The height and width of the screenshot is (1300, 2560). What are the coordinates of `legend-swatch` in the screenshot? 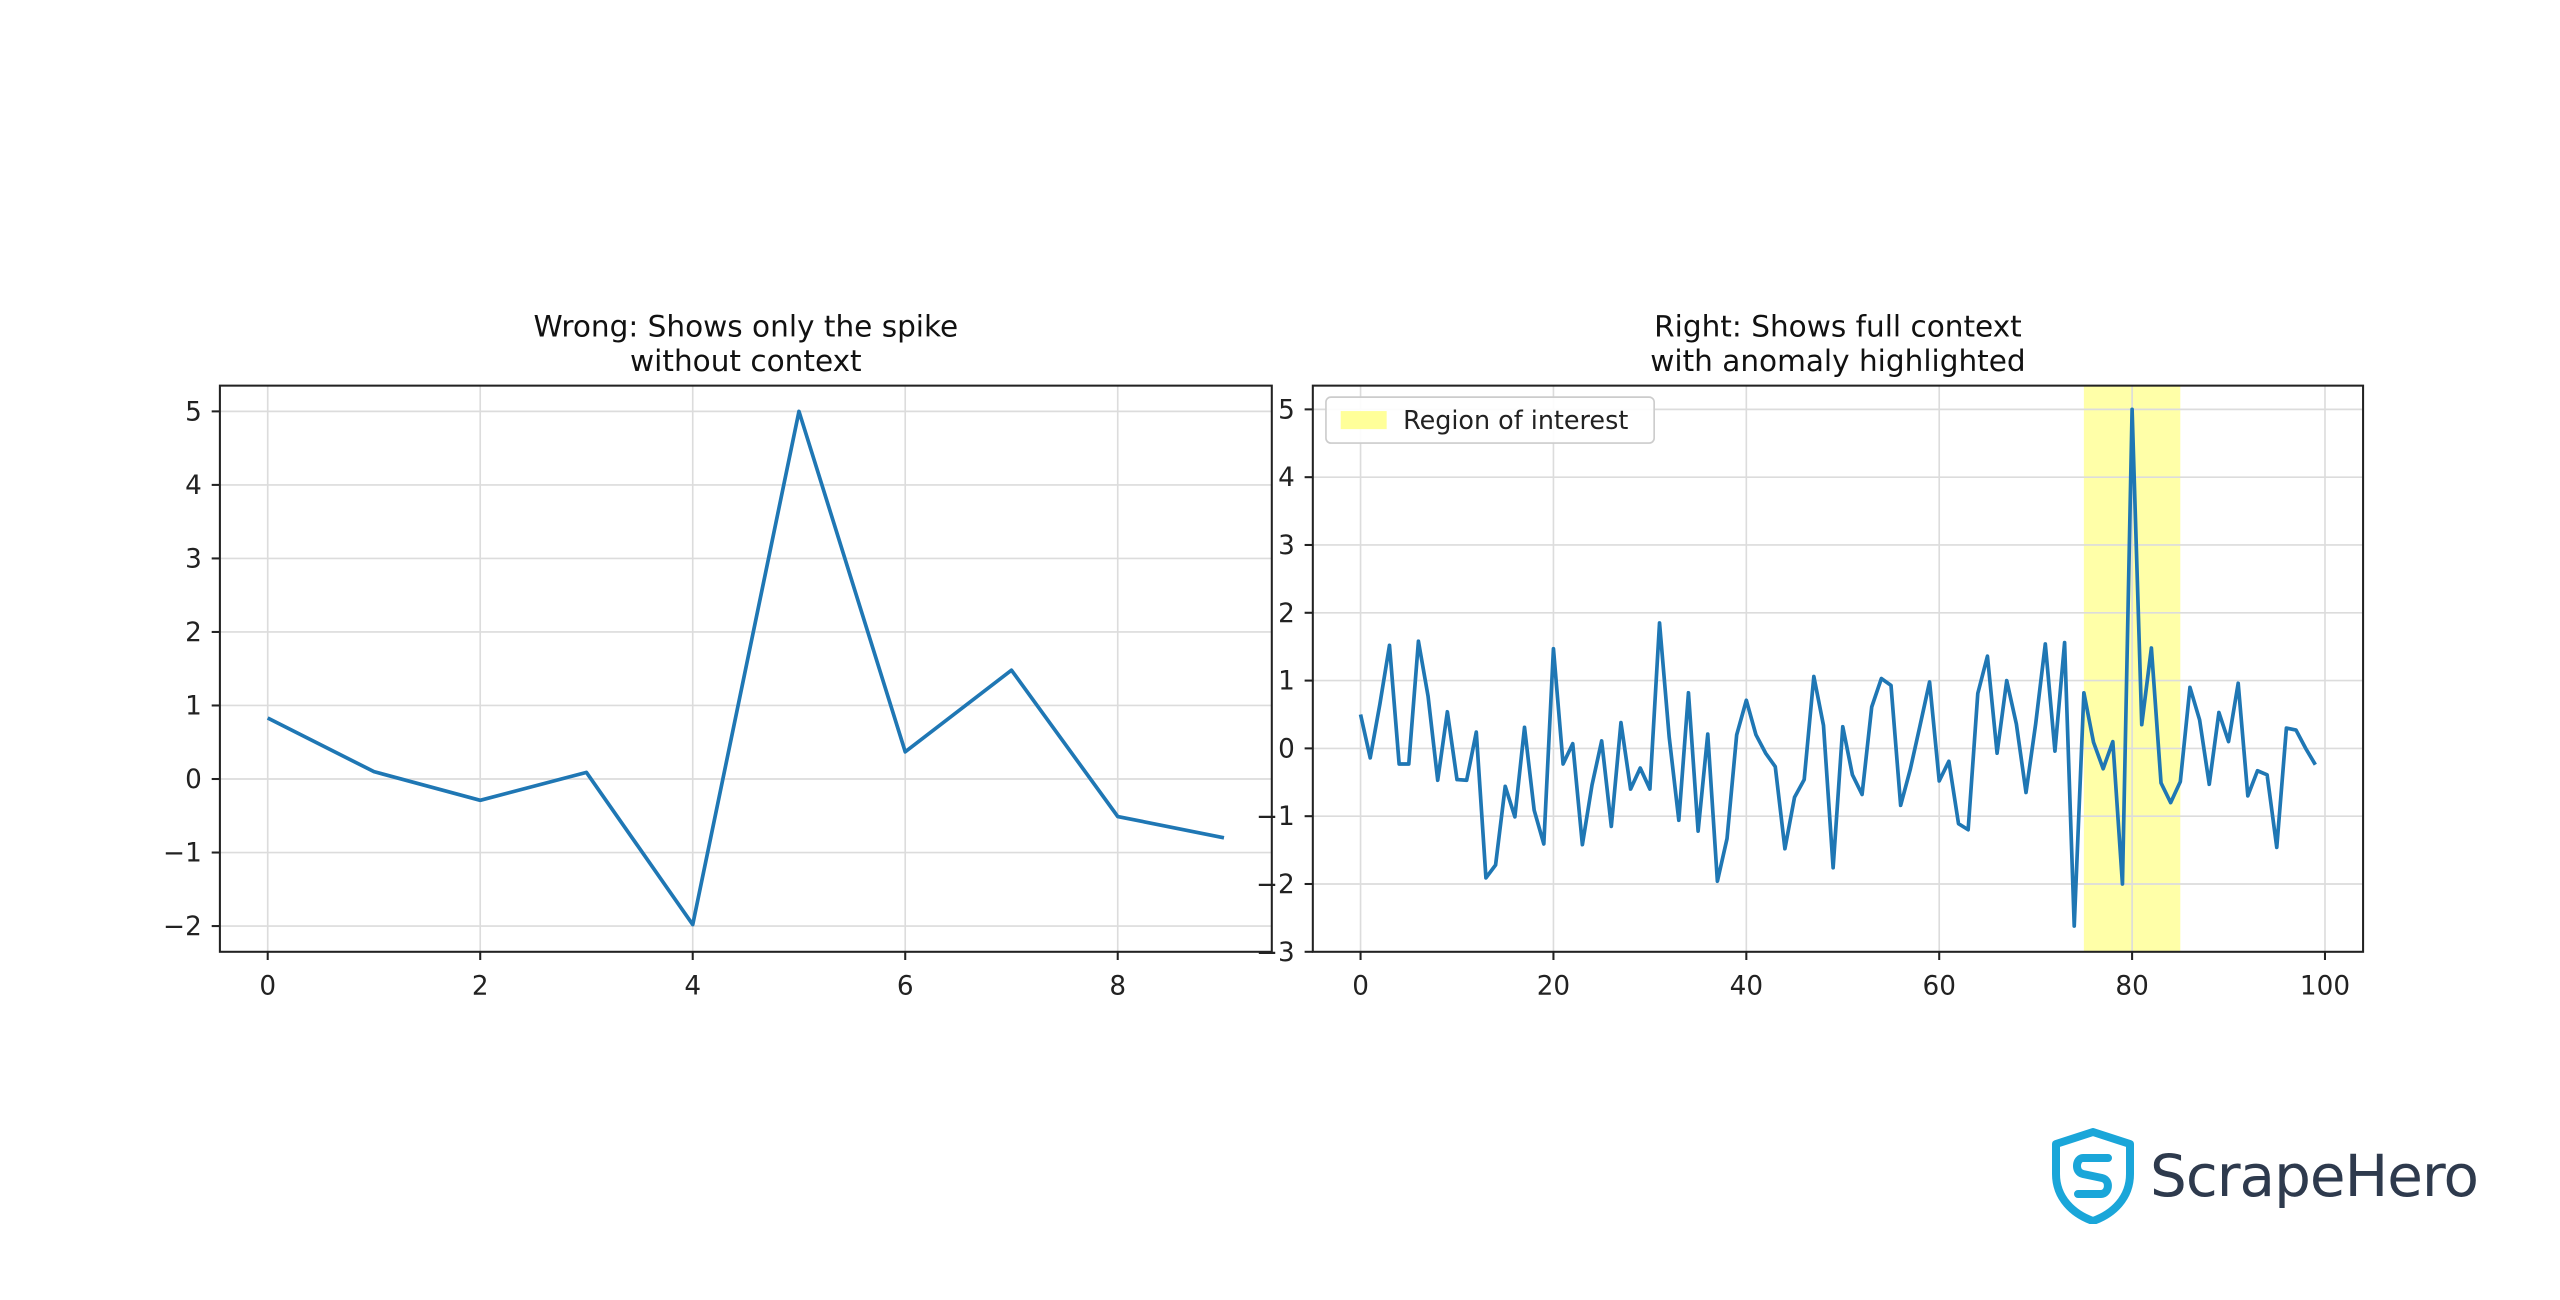 It's located at (1363, 420).